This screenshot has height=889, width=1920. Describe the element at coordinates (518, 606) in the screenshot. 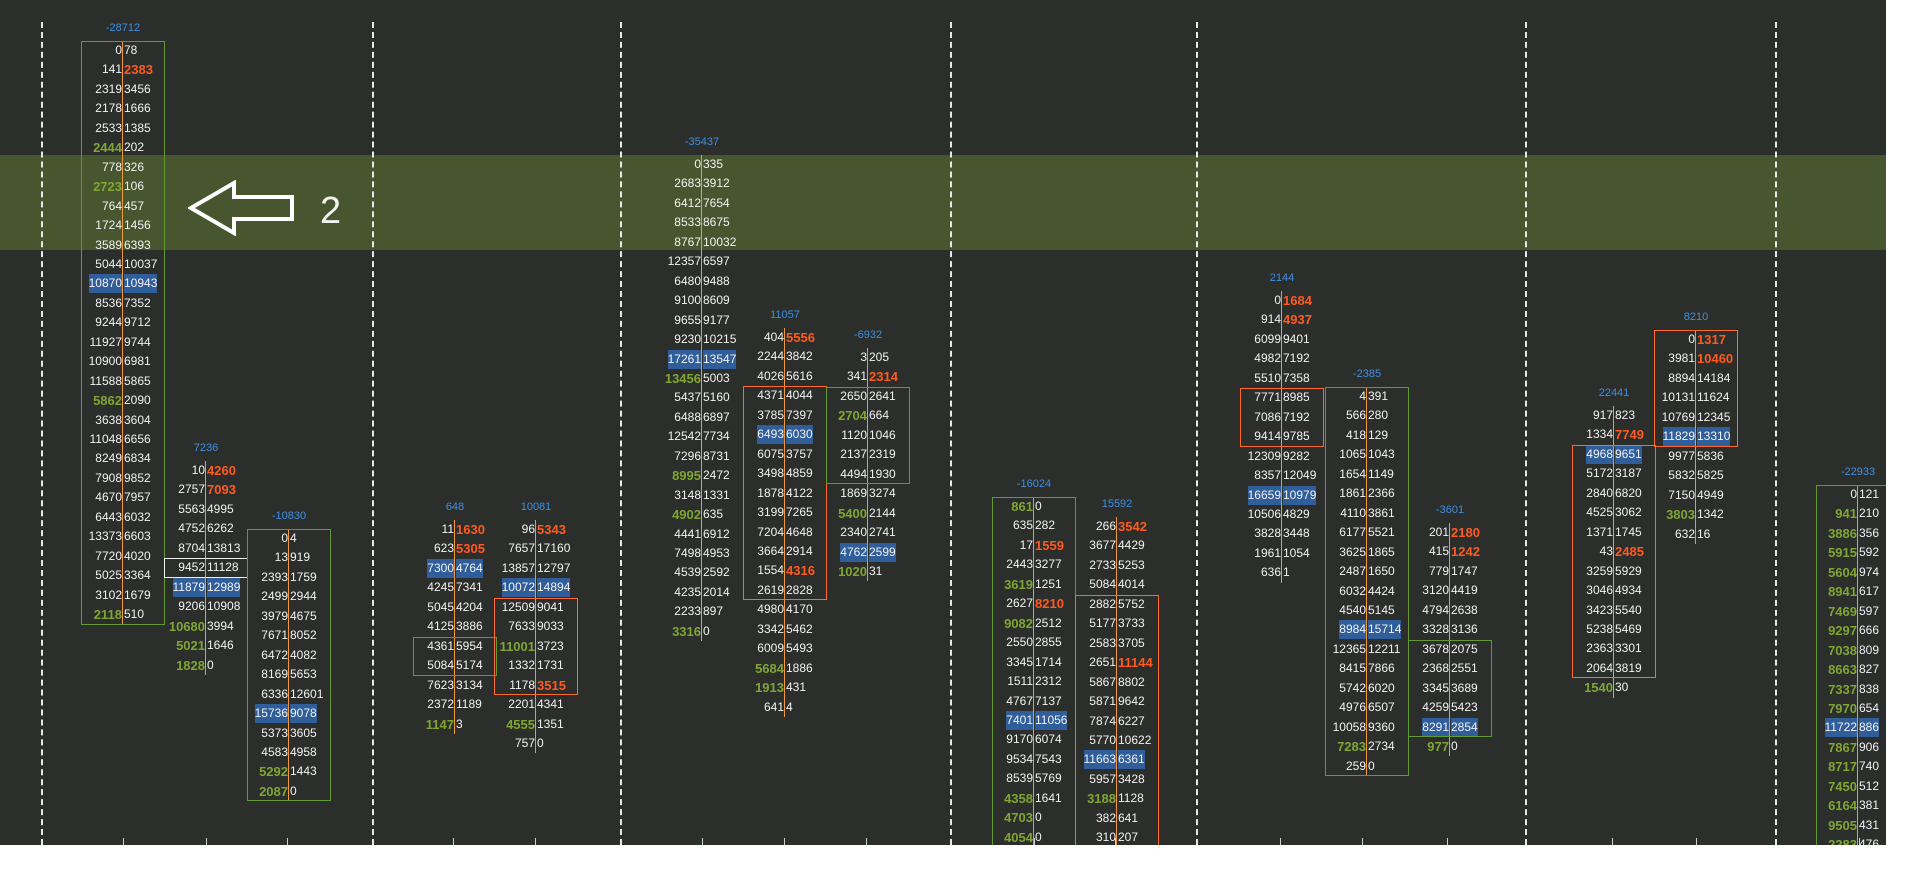

I see `bid-volume: 12509` at that location.